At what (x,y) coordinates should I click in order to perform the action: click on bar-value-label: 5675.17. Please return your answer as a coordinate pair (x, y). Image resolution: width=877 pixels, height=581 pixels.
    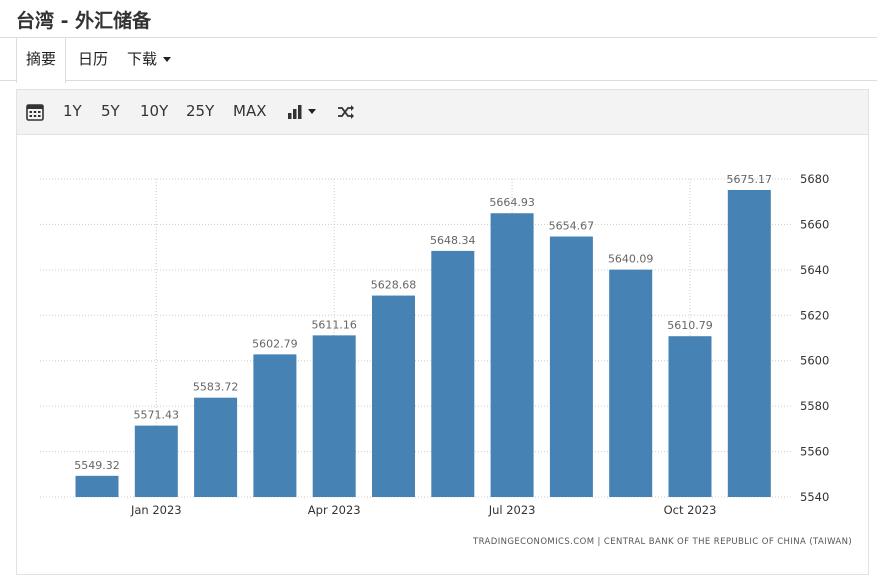
    Looking at the image, I should click on (750, 179).